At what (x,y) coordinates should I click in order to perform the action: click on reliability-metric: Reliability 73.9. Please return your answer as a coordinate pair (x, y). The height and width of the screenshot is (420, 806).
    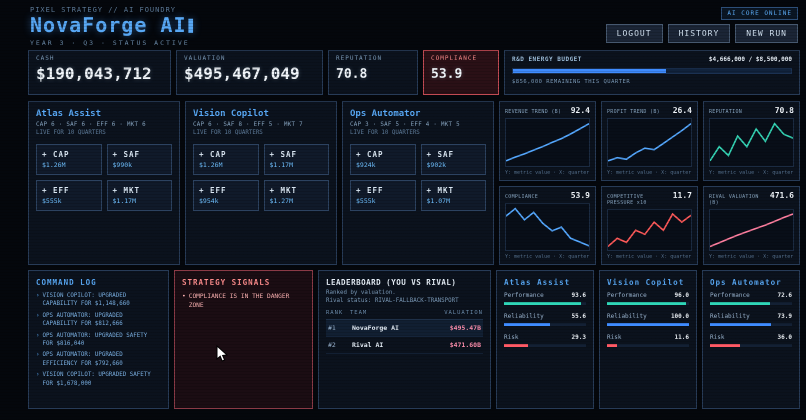
    Looking at the image, I should click on (751, 319).